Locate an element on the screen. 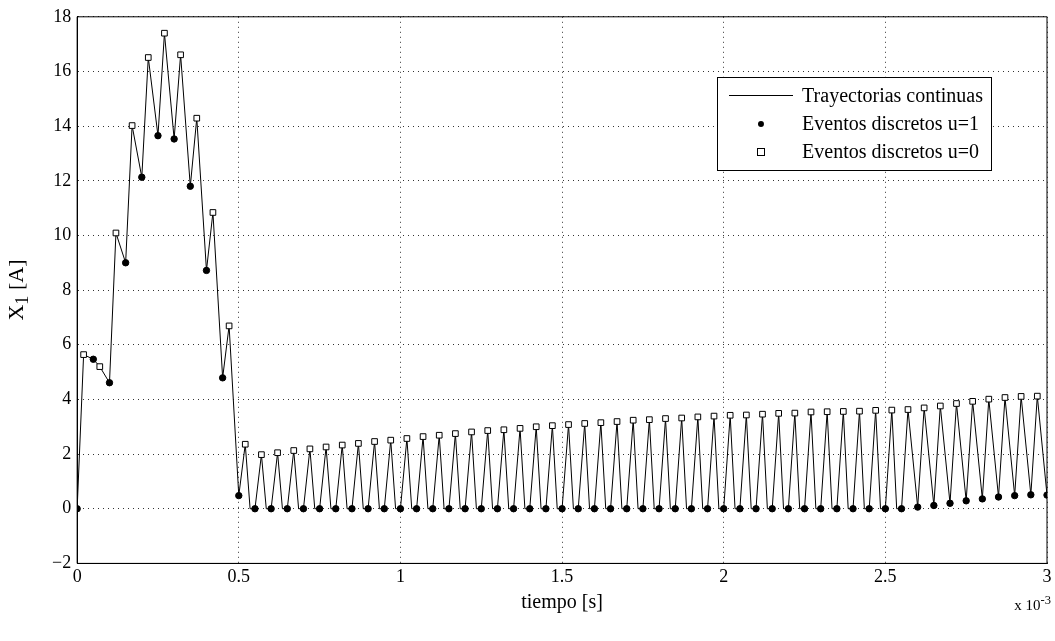 The width and height of the screenshot is (1055, 641). y-tick-label: 18 is located at coordinates (62, 15).